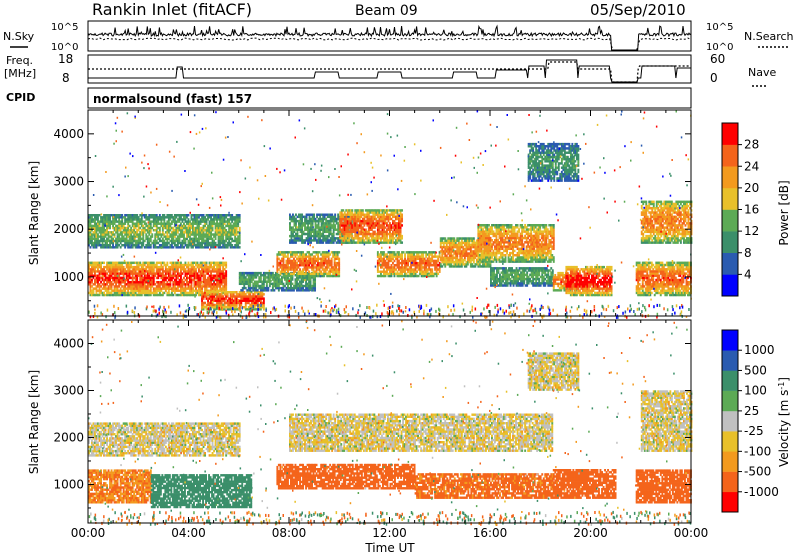 The image size is (800, 554). Describe the element at coordinates (717, 59) in the screenshot. I see `nave-tick-top: 60` at that location.